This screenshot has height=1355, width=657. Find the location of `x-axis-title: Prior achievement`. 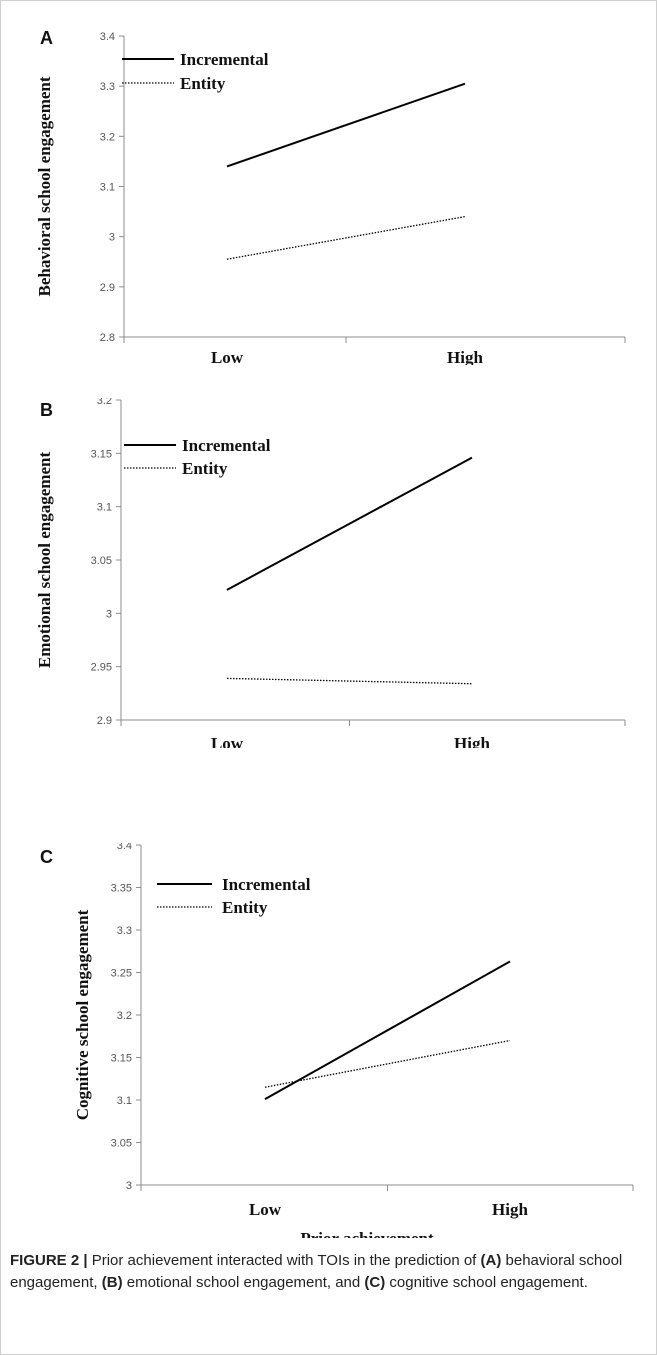

x-axis-title: Prior achievement is located at coordinates (367, 1233).